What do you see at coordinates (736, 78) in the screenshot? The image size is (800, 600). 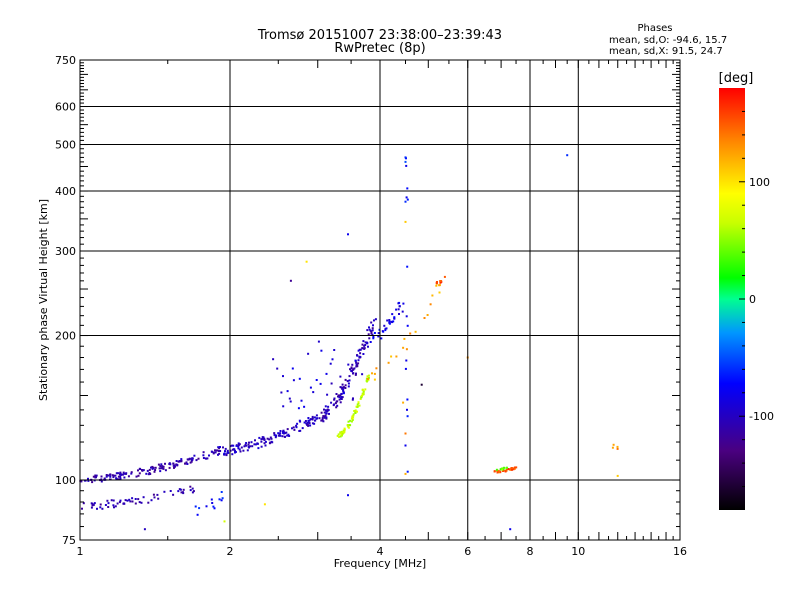 I see `colorbar-label: [deg]` at bounding box center [736, 78].